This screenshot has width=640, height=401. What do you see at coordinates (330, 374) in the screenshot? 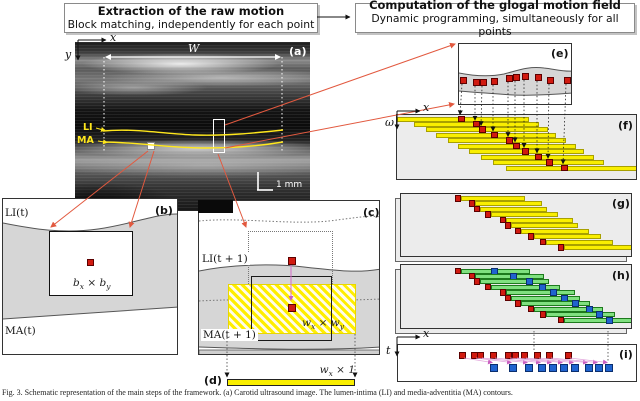
I see `d1s: x` at bounding box center [330, 374].